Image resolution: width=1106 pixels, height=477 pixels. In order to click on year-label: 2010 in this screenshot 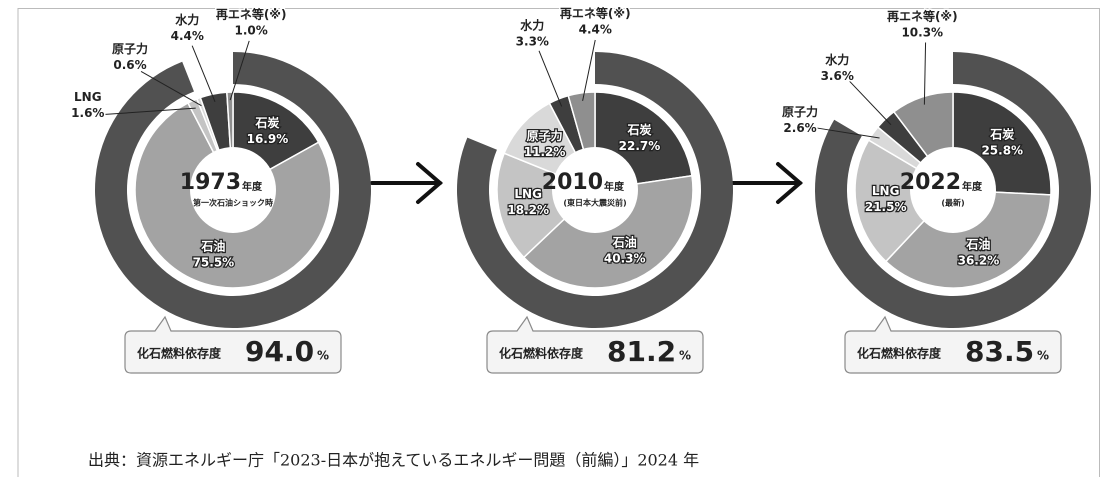, I will do `click(572, 182)`.